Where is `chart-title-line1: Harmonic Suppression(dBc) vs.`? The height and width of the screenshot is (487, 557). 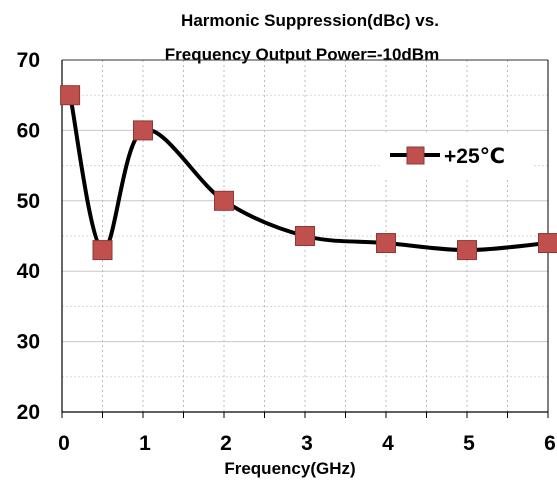
chart-title-line1: Harmonic Suppression(dBc) vs. is located at coordinates (310, 20).